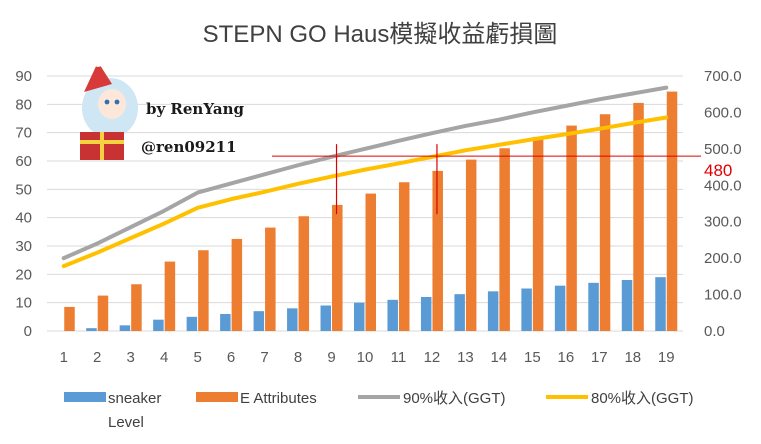  I want to click on left-axis-tick-label: 0, so click(28, 331).